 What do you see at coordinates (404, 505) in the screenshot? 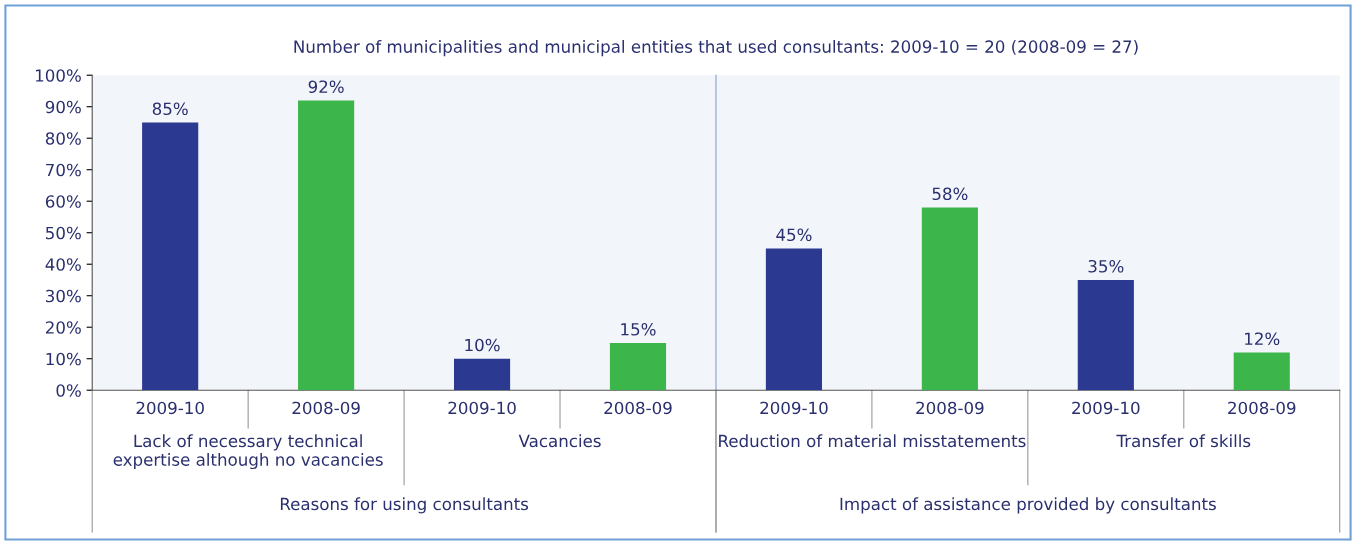
I see `text: Reasons for using consultants` at bounding box center [404, 505].